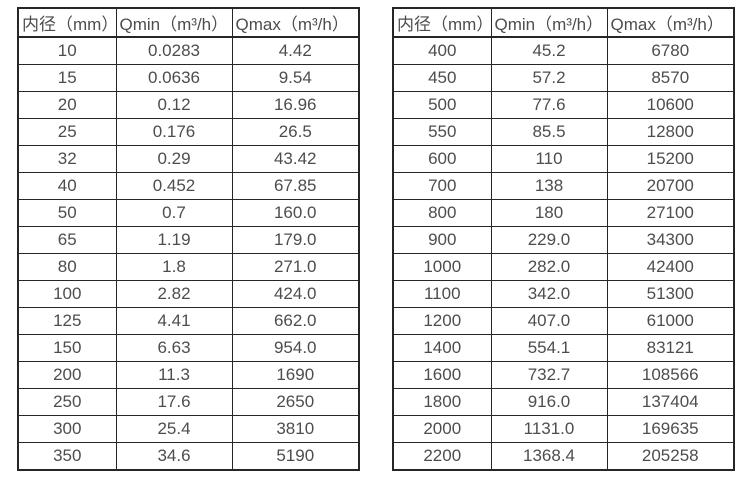 Image resolution: width=750 pixels, height=483 pixels. Describe the element at coordinates (67, 105) in the screenshot. I see `table-cell: 20` at that location.